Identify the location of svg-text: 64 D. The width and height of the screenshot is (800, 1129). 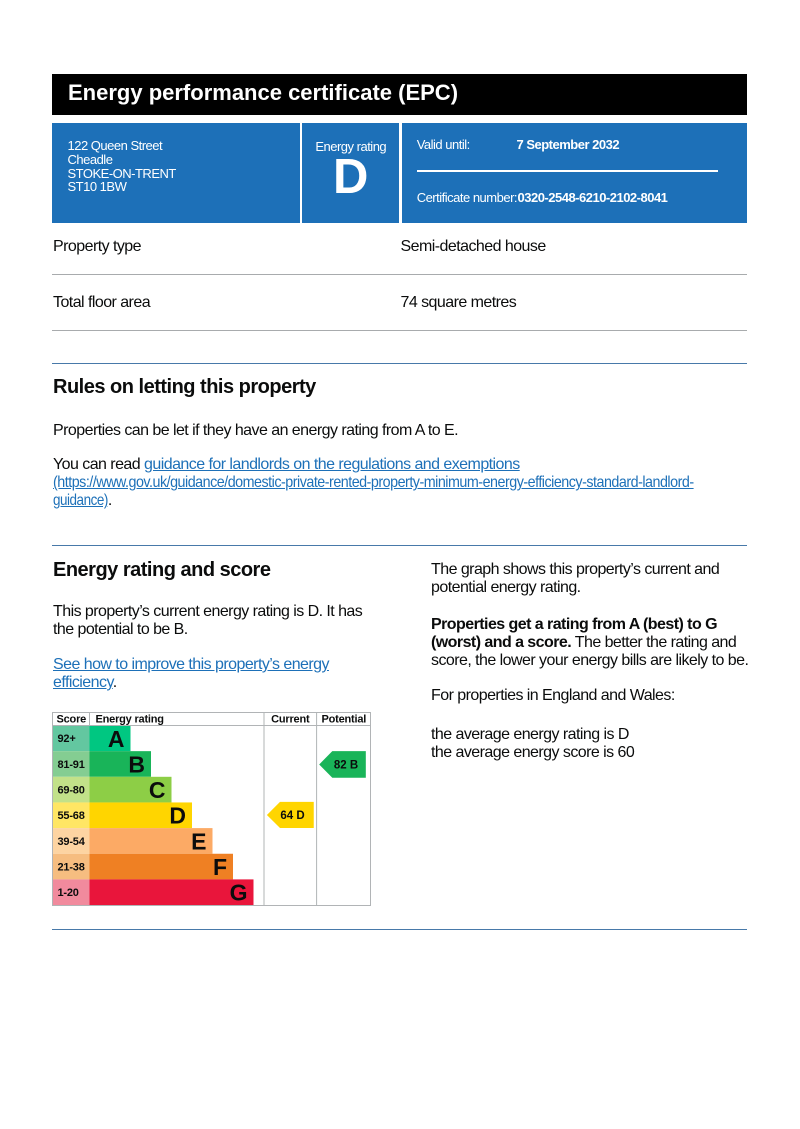
(292, 816).